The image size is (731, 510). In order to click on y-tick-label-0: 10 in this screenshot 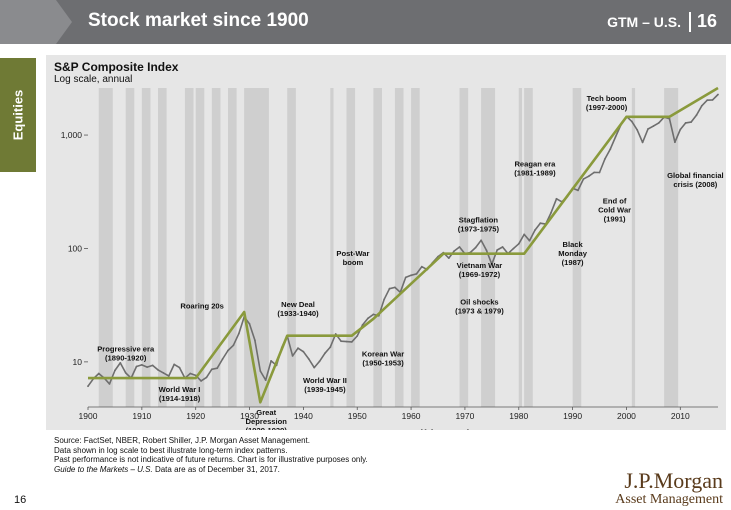, I will do `click(78, 362)`.